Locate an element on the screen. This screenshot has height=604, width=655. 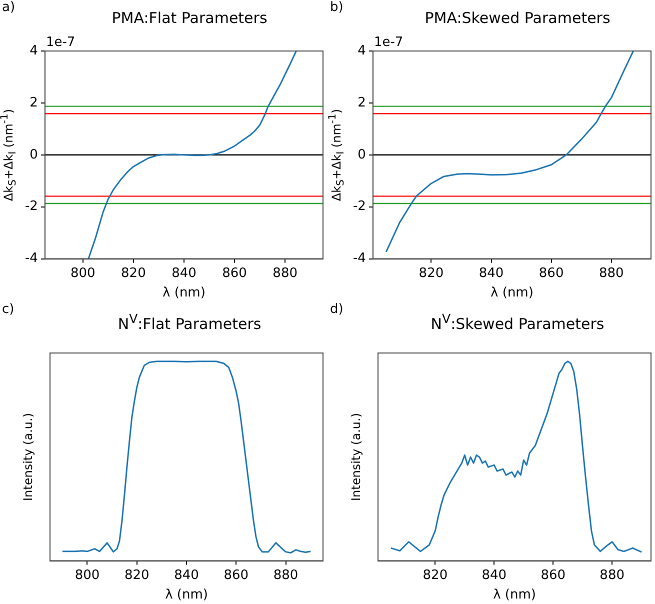
text: d) is located at coordinates (337, 309).